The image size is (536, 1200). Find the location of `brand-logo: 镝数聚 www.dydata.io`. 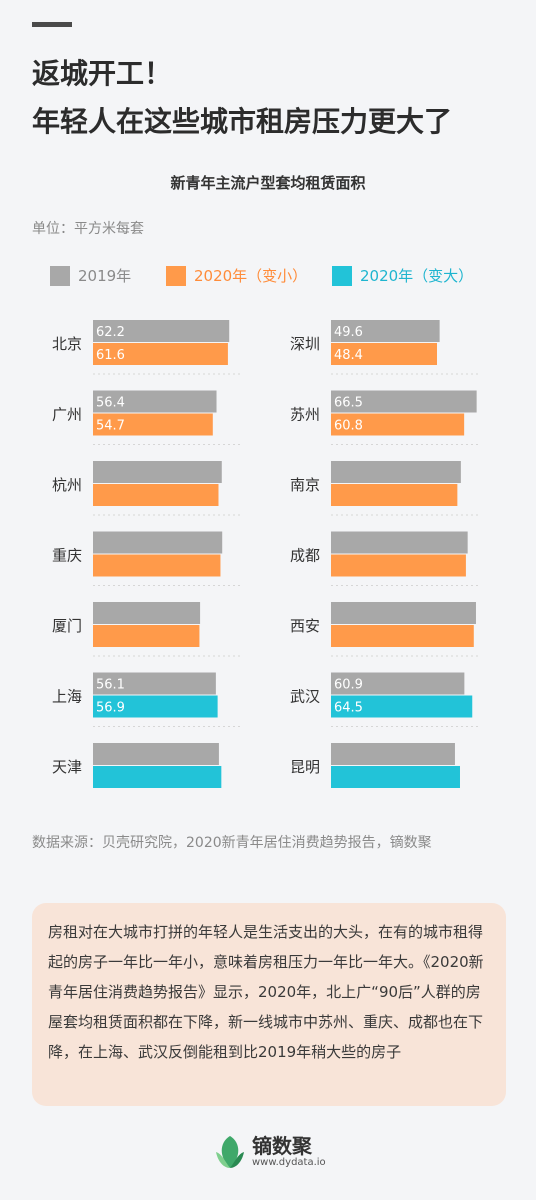

brand-logo: 镝数聚 www.dydata.io is located at coordinates (282, 1153).